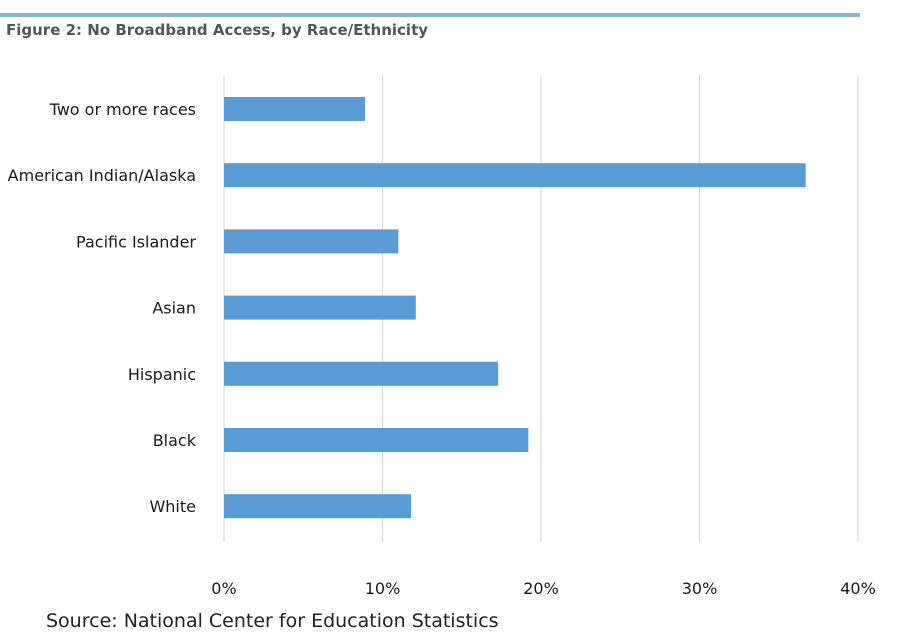  What do you see at coordinates (162, 374) in the screenshot?
I see `category-label: Hispanic` at bounding box center [162, 374].